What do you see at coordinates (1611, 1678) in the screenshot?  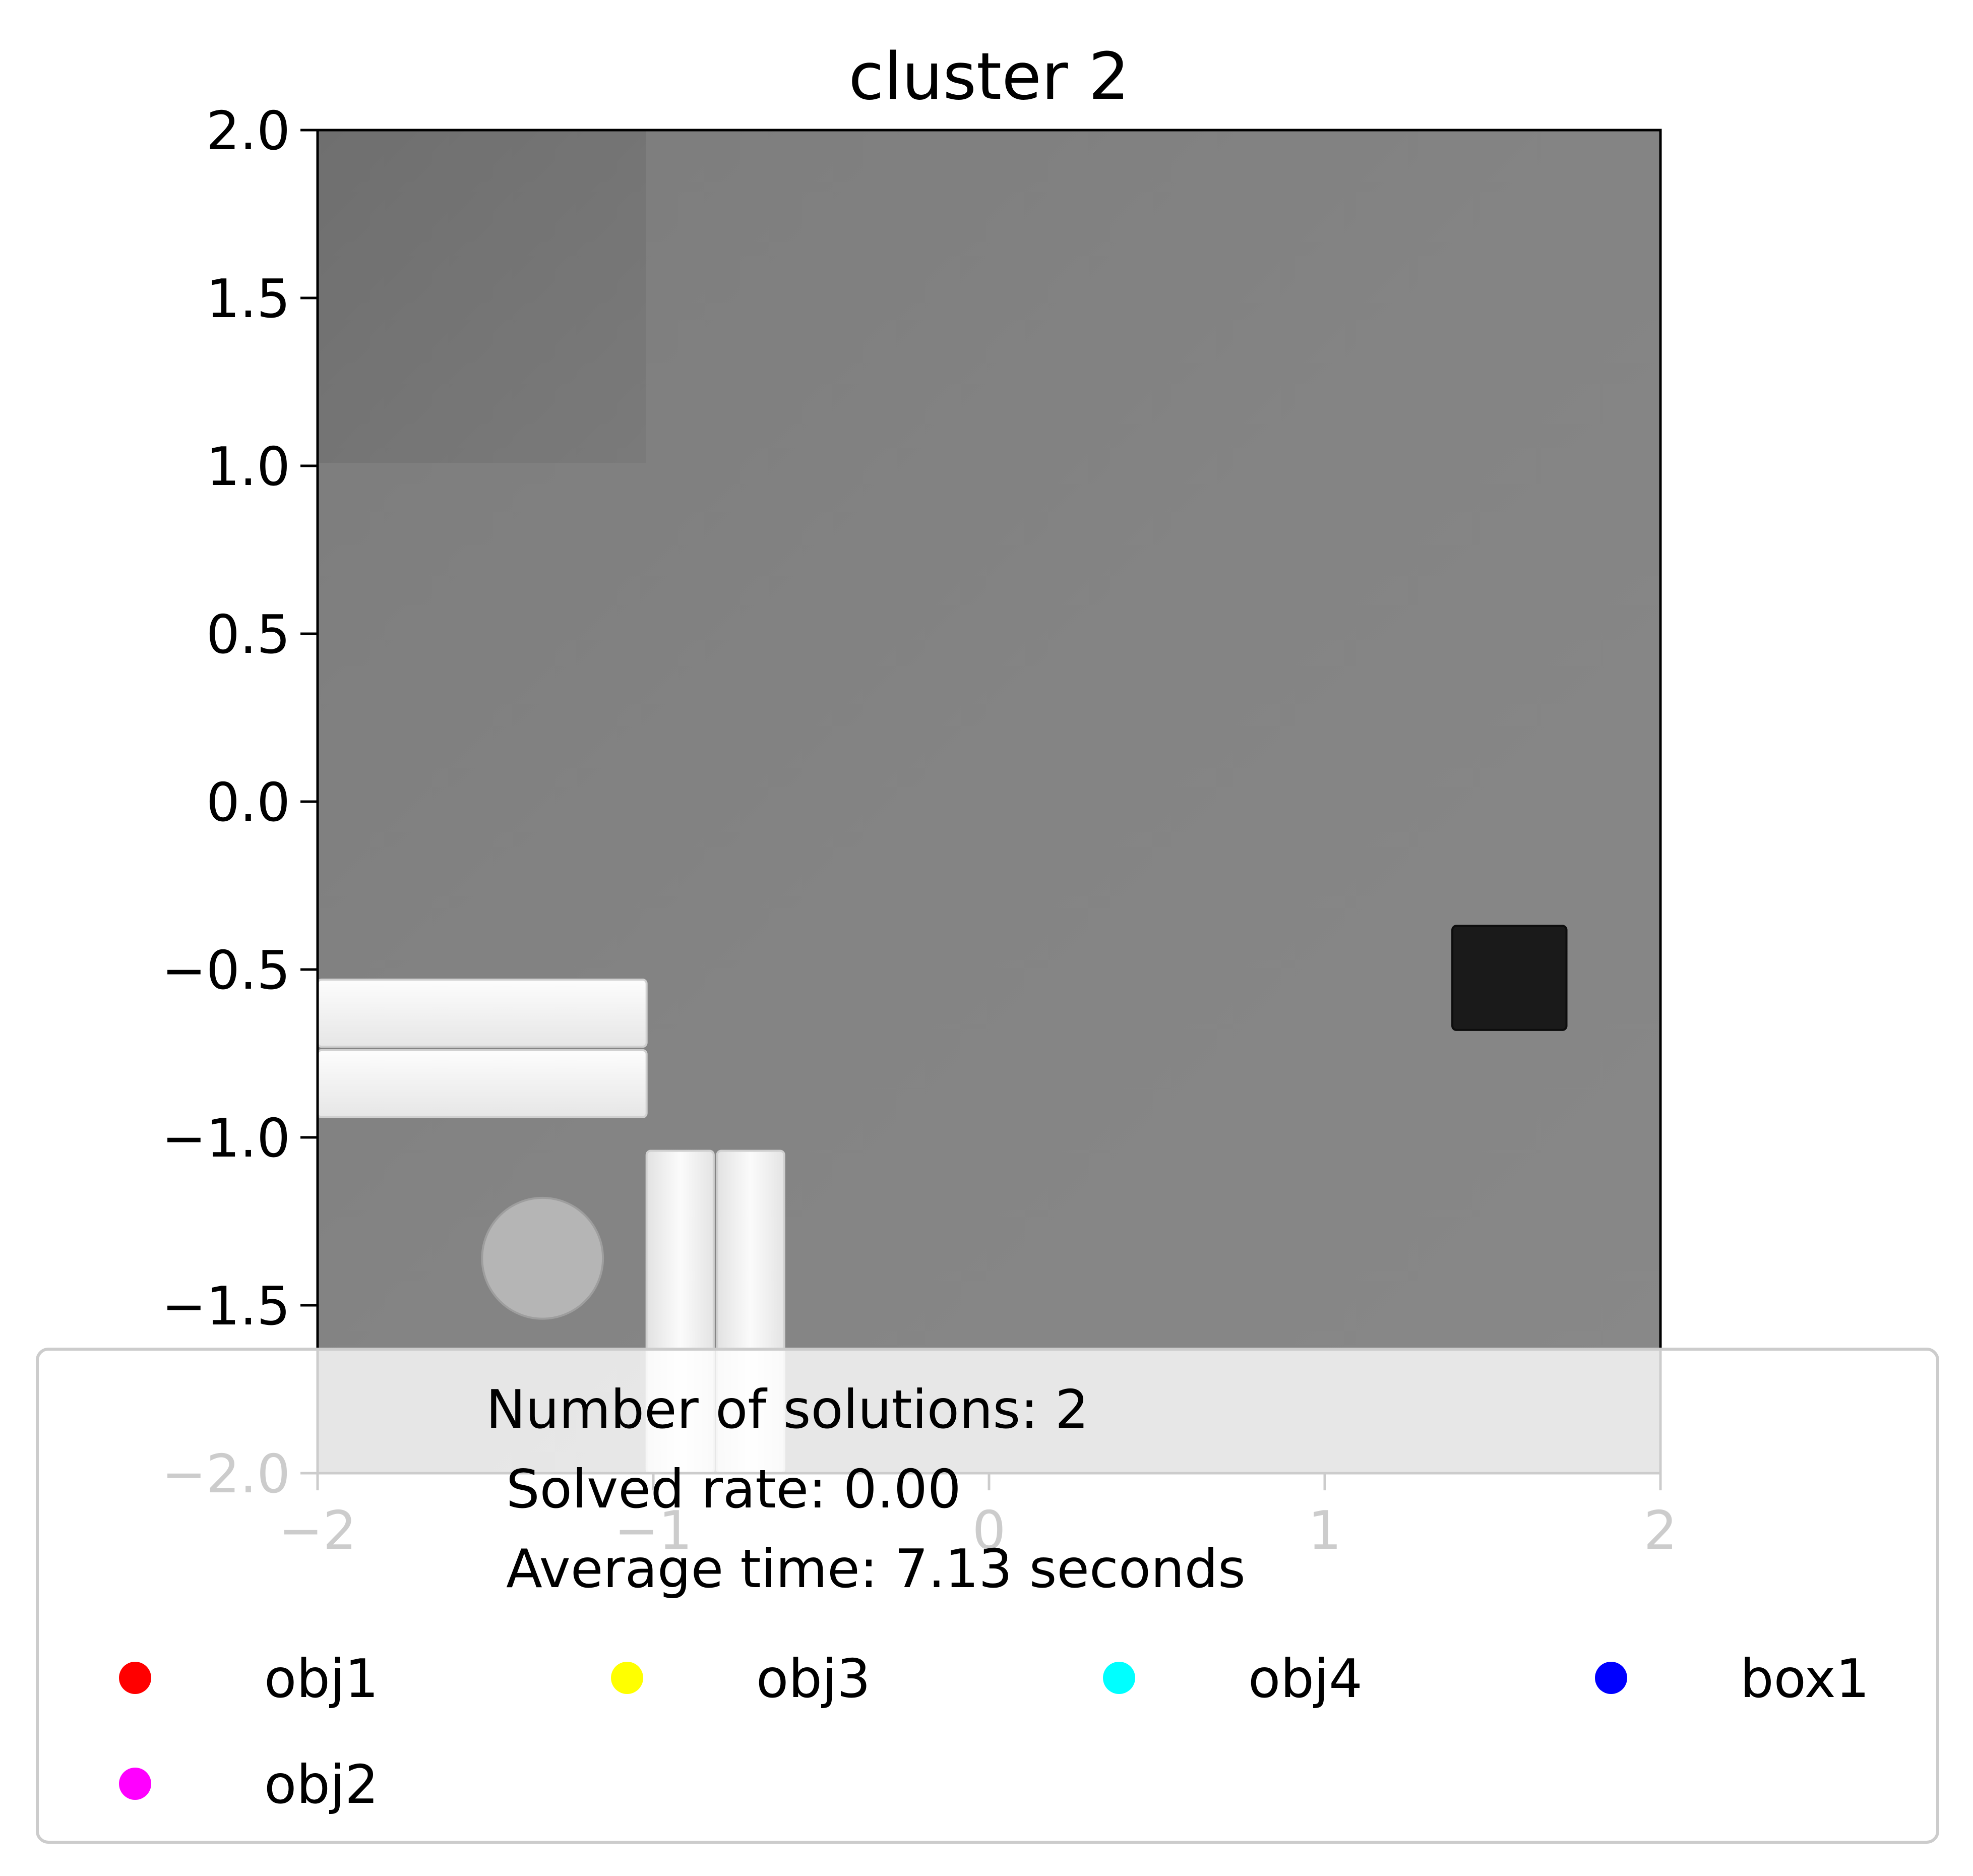 I see `legend-marker-box1` at bounding box center [1611, 1678].